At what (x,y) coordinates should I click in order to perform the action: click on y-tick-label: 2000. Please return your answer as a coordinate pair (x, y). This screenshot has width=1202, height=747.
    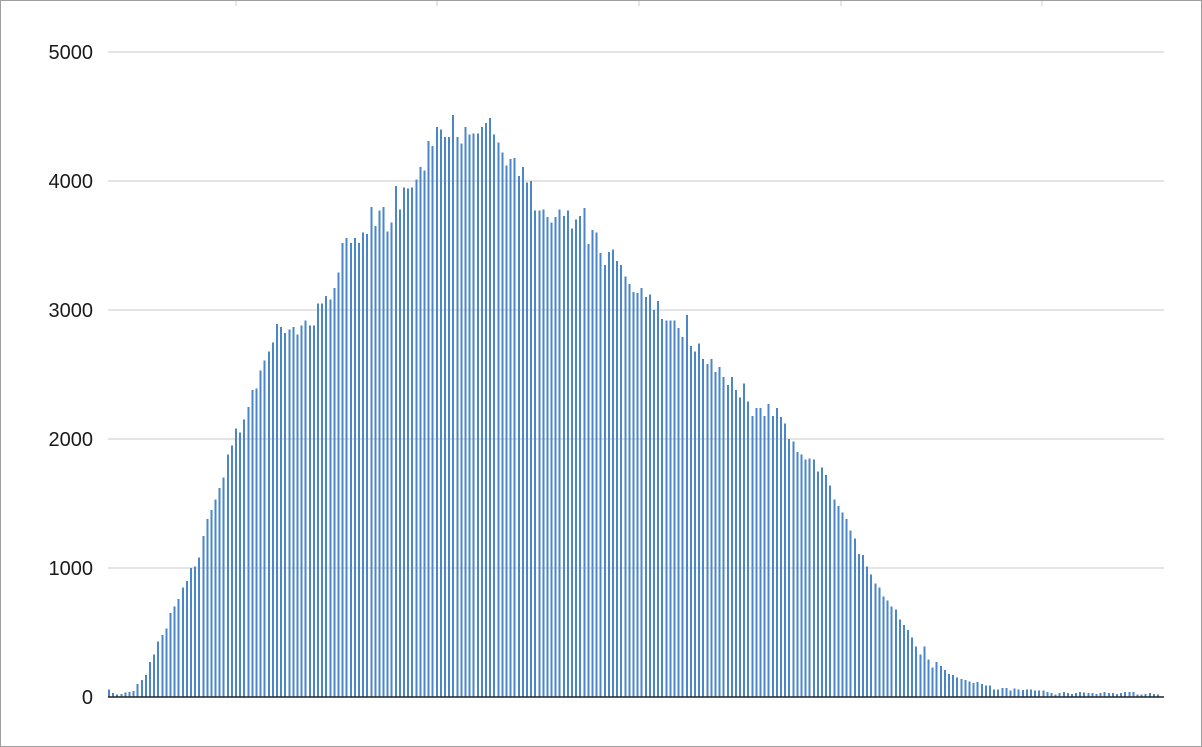
    Looking at the image, I should click on (71, 440).